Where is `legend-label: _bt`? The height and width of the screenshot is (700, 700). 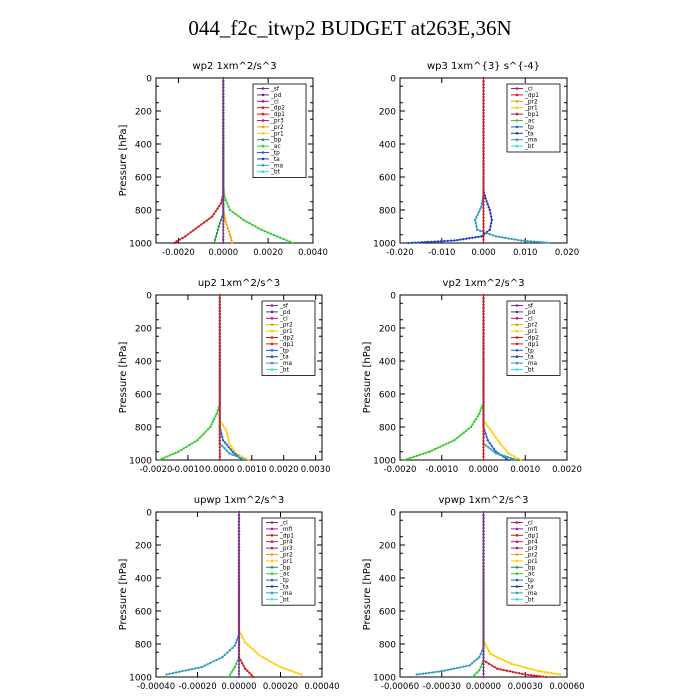
legend-label: _bt is located at coordinates (284, 600).